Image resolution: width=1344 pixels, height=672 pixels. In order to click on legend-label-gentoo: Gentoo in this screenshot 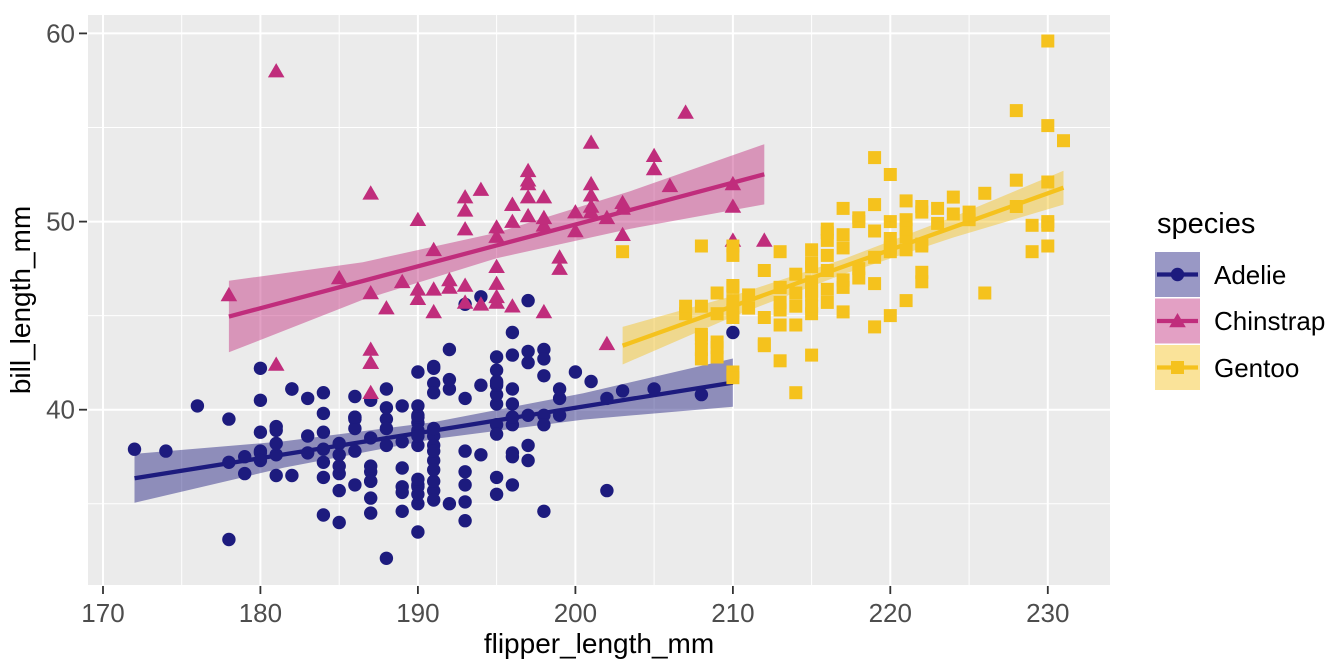, I will do `click(1256, 368)`.